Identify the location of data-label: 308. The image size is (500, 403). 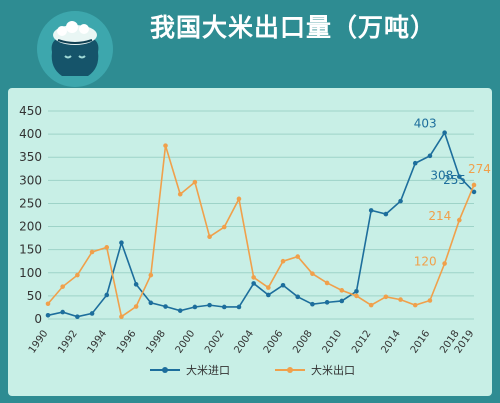
(441, 176).